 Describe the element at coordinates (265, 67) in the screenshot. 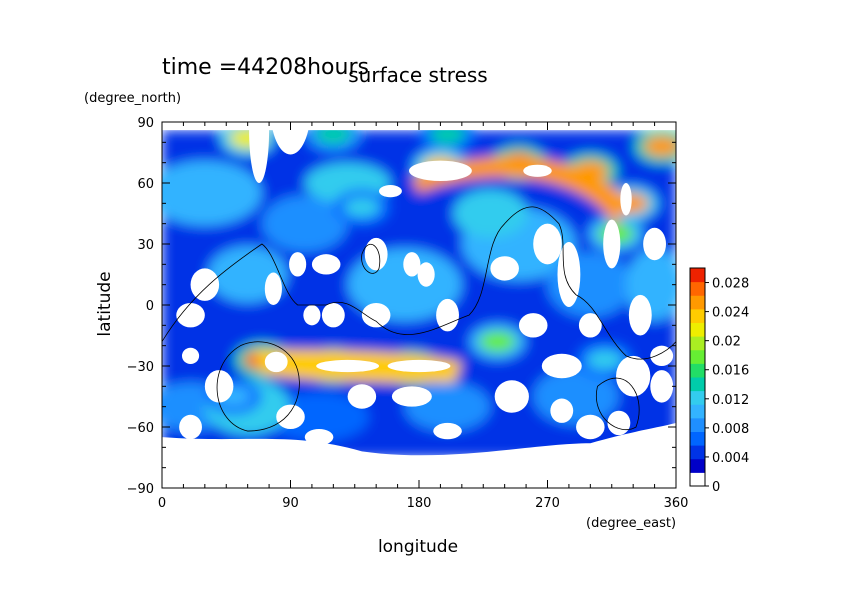

I see `chart-subtitle: time =44208hours` at that location.